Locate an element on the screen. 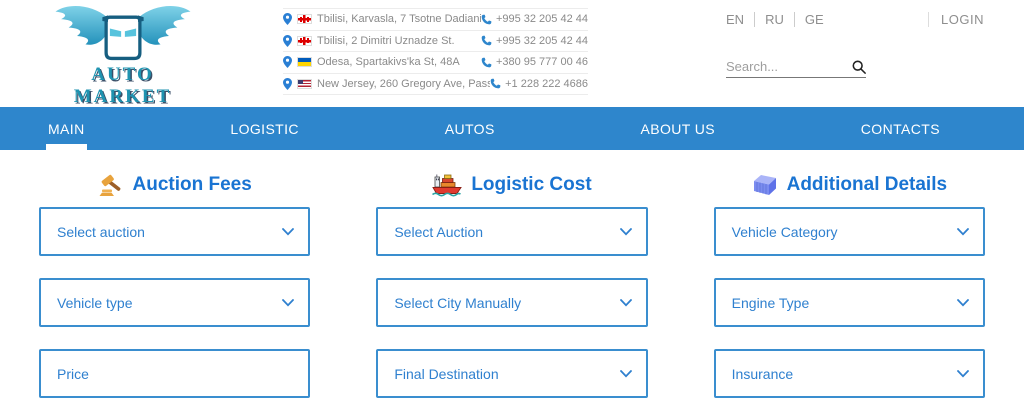 This screenshot has width=1024, height=420. vehicle-type-dropdown: Vehicle type is located at coordinates (175, 302).